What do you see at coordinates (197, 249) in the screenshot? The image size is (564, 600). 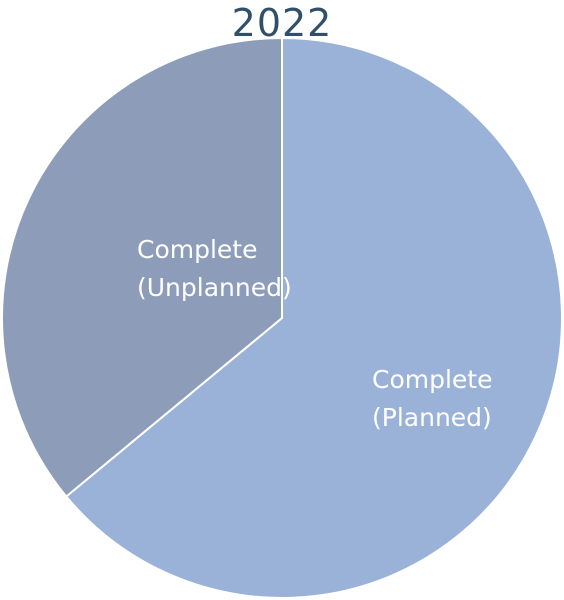 I see `pie-label-1-line-0: Complete` at bounding box center [197, 249].